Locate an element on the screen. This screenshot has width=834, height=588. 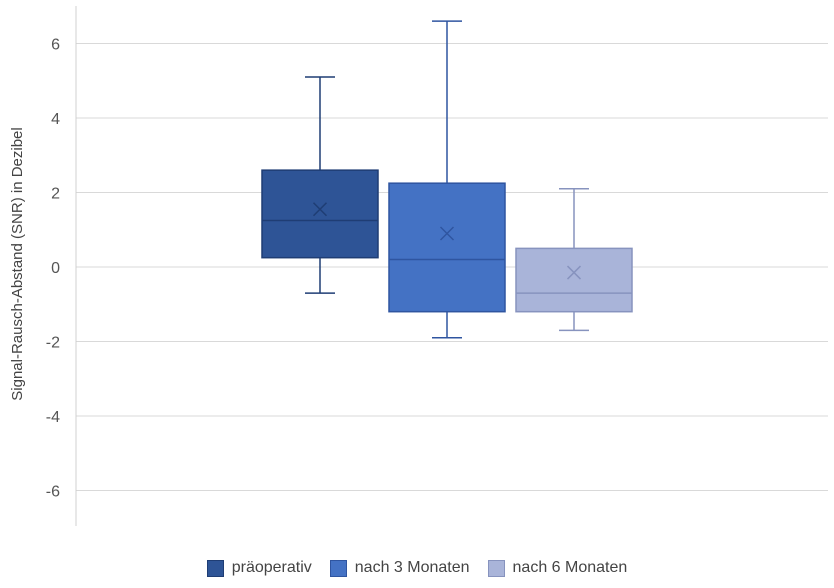
legend: präoperativ nach 3 Monaten nach 6 Monaten is located at coordinates (417, 568).